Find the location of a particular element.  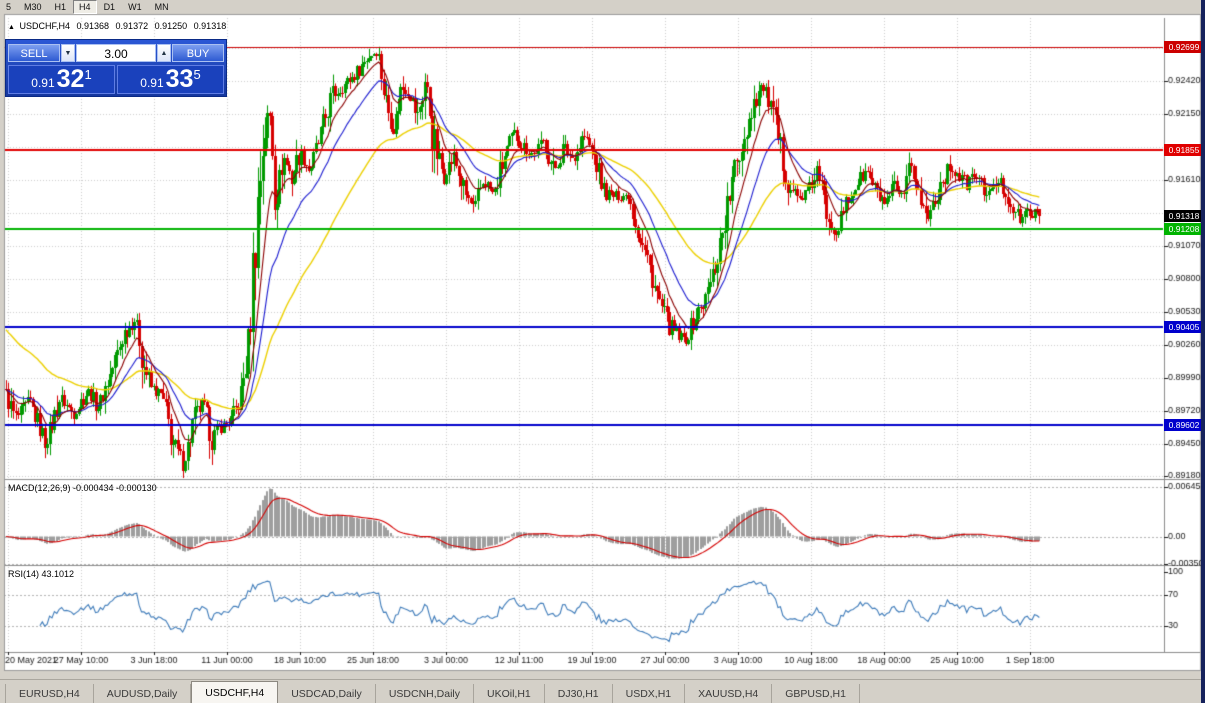

buy-price-big-digits: 33 is located at coordinates (179, 79).